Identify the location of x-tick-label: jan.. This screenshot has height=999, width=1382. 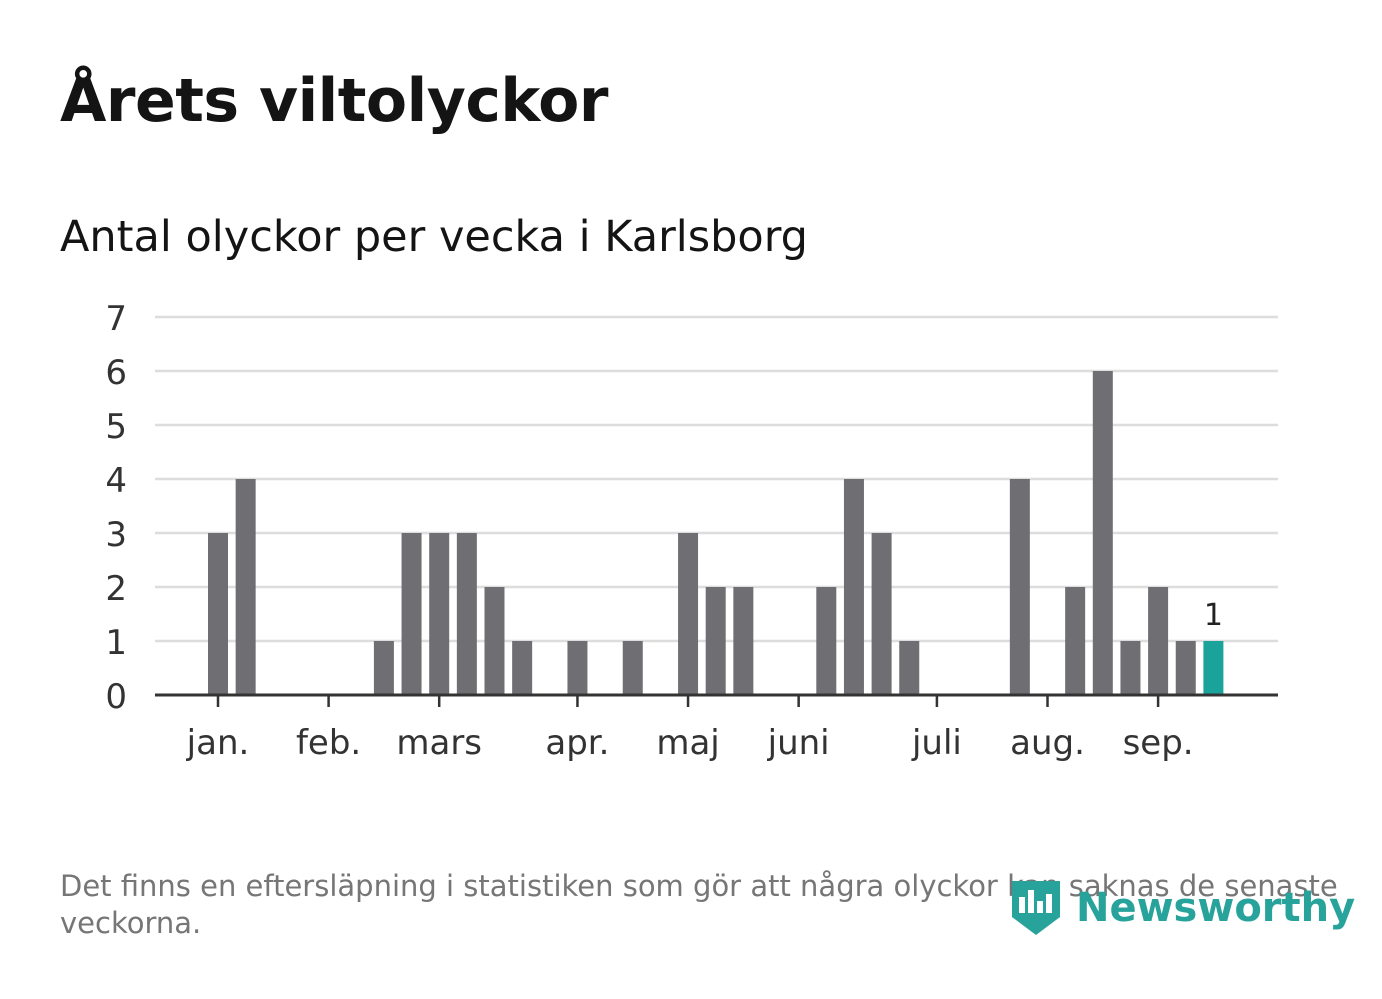
(218, 743).